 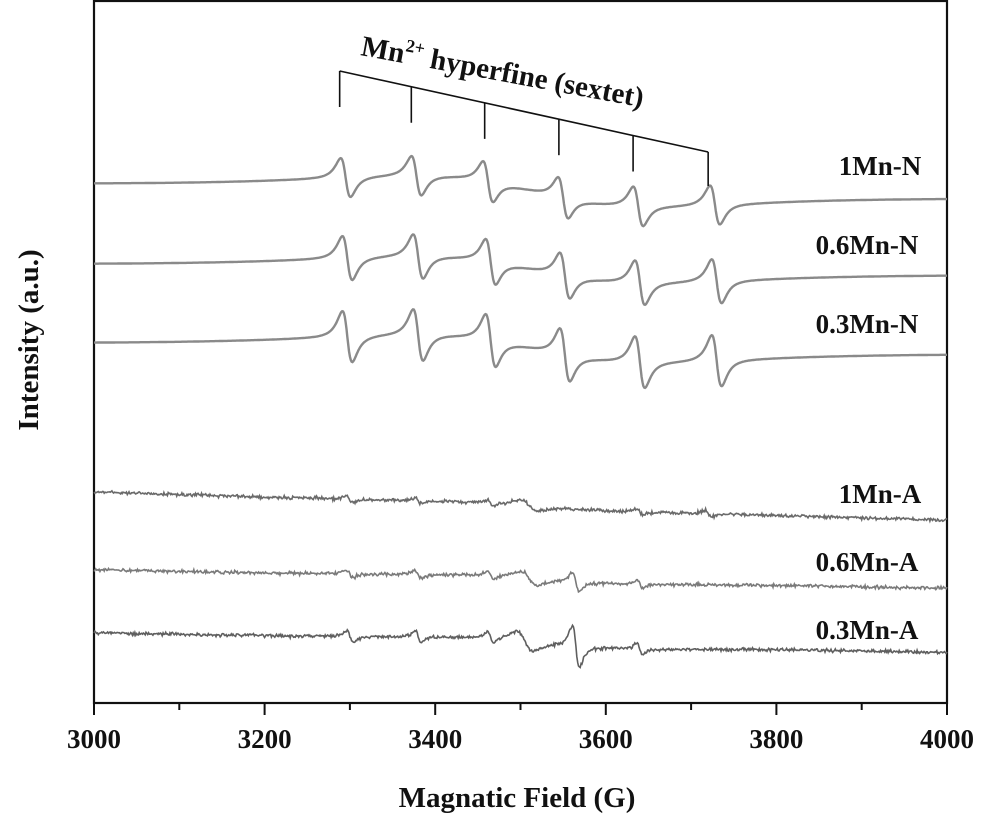 What do you see at coordinates (435, 739) in the screenshot?
I see `x-tick-label: 3400` at bounding box center [435, 739].